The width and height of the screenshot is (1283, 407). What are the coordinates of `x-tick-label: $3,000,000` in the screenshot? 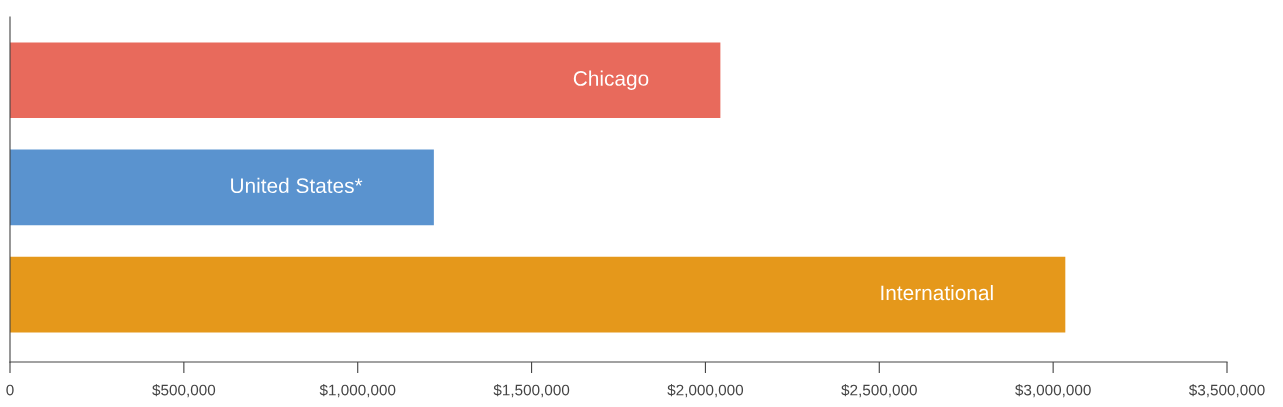 It's located at (1053, 390).